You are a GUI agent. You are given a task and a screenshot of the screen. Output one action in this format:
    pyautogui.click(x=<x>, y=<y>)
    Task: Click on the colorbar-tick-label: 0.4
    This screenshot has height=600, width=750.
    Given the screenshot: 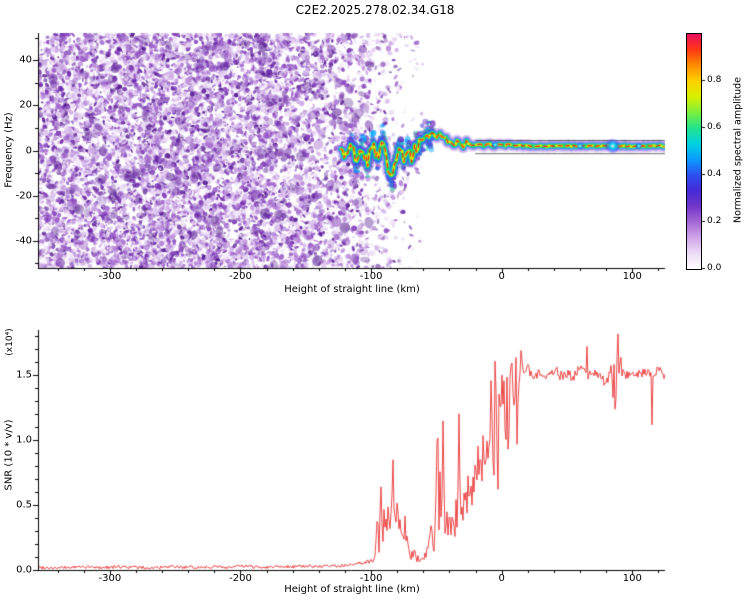 What is the action you would take?
    pyautogui.click(x=714, y=174)
    